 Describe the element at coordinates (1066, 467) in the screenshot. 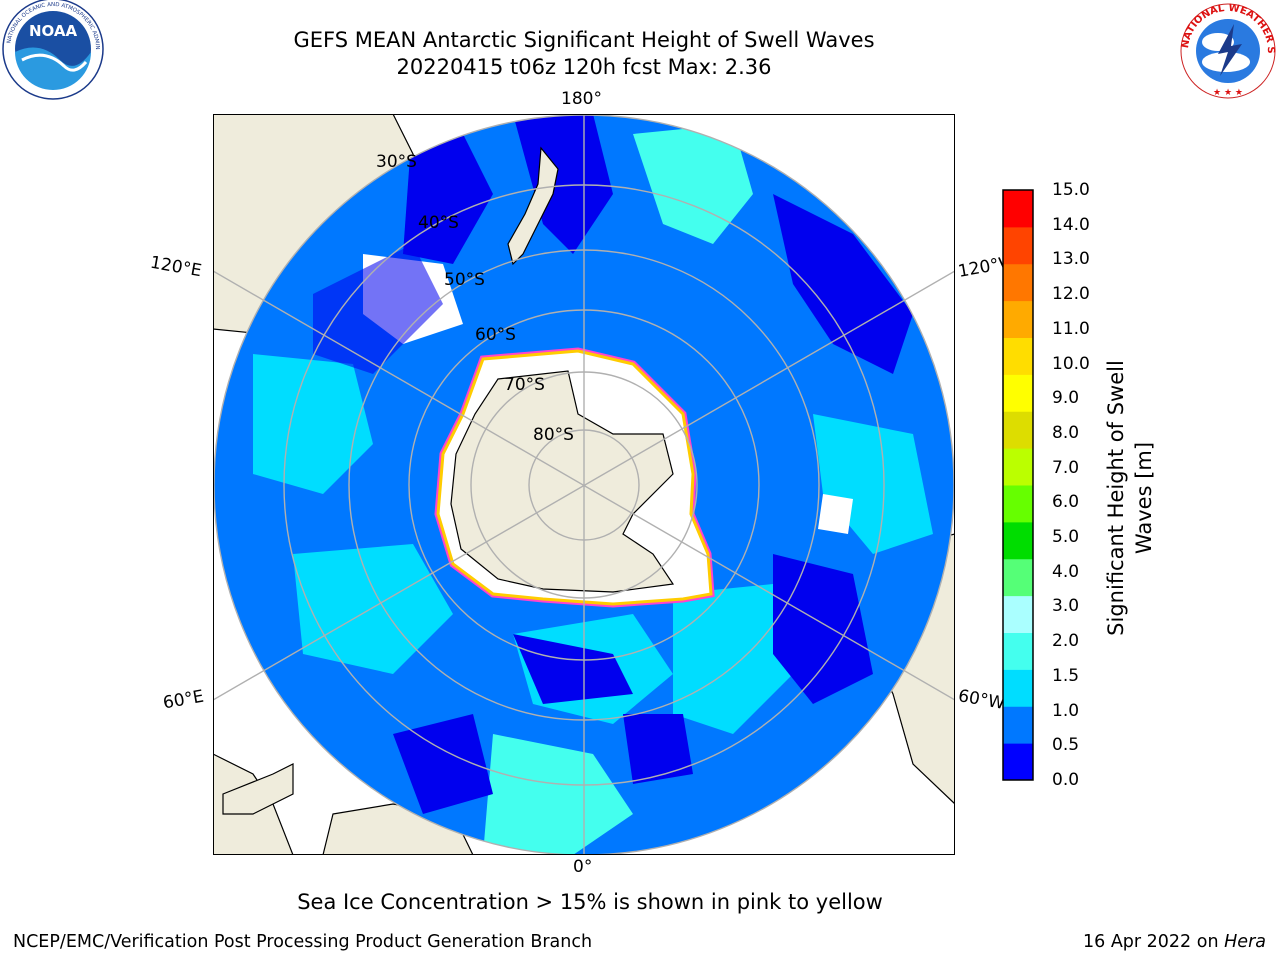

I see `colorbar-tick-label: 7.0` at that location.